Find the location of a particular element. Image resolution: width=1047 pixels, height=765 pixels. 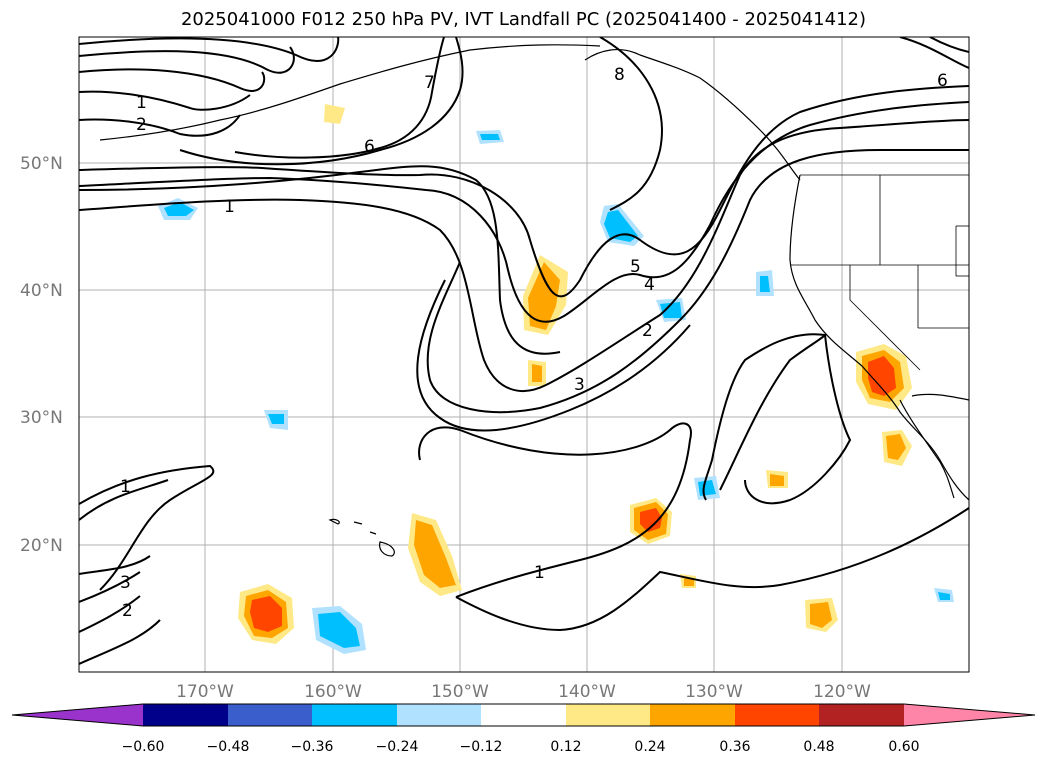

latitude-label: 20°N is located at coordinates (41, 546).